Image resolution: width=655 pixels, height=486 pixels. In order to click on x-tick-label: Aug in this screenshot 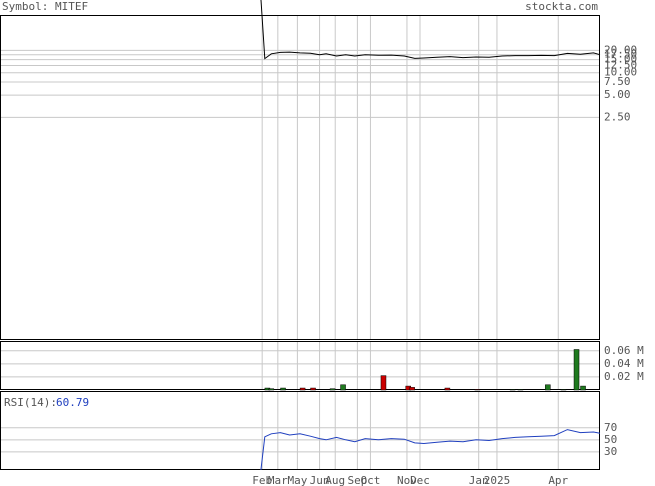, I will do `click(335, 480)`.